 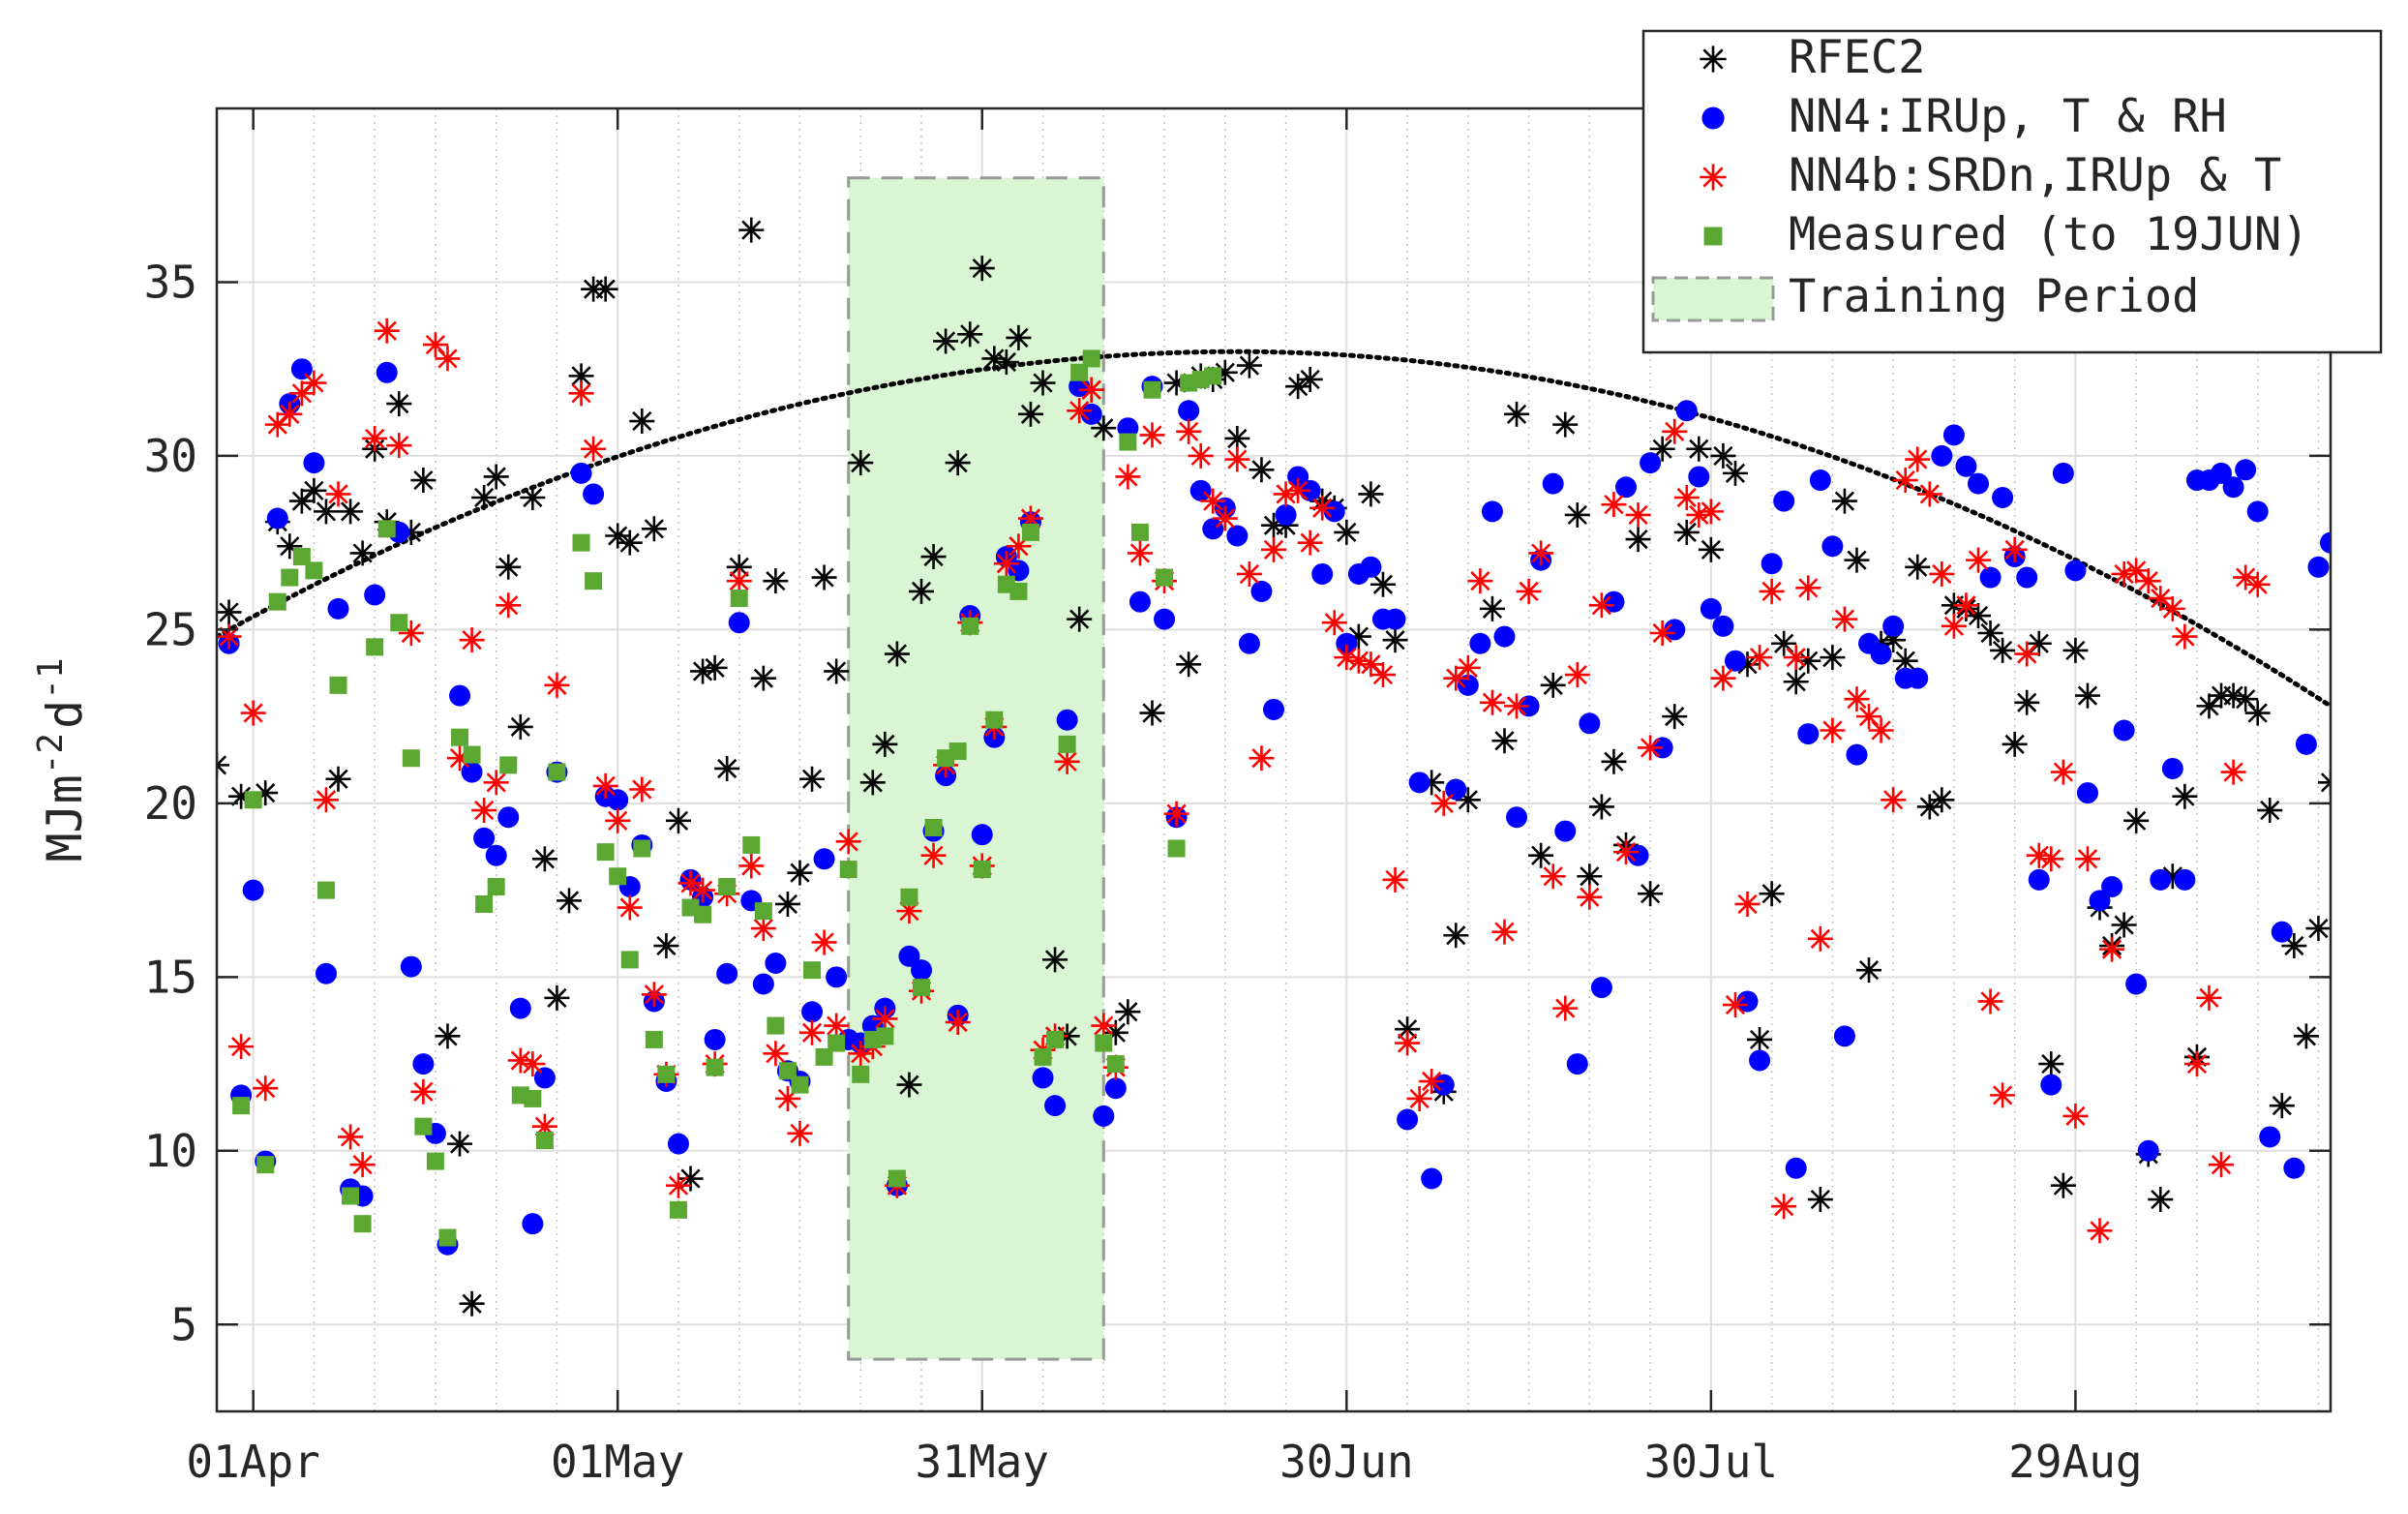 I want to click on x-tick-label: 30Jun, so click(x=1346, y=1462).